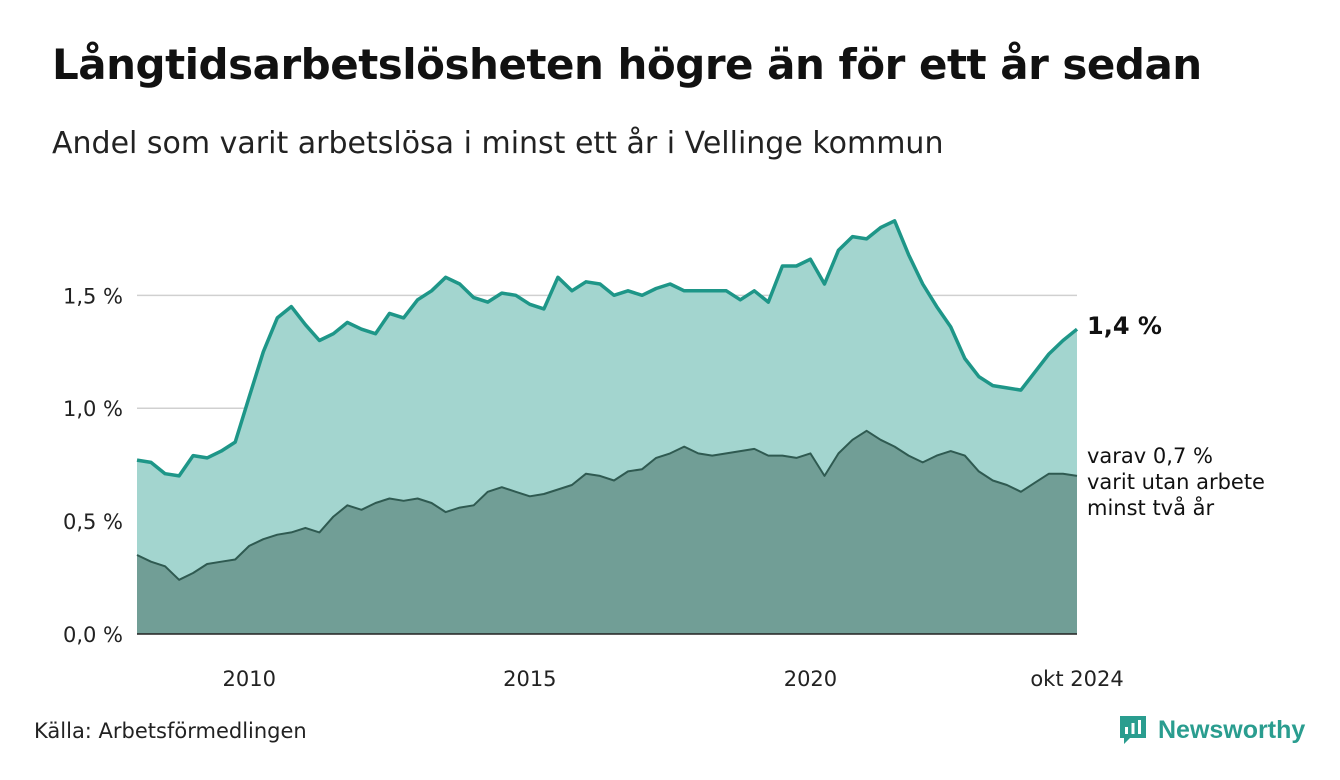 The height and width of the screenshot is (780, 1340). Describe the element at coordinates (1151, 507) in the screenshot. I see `sub-label-line: minst två år` at that location.